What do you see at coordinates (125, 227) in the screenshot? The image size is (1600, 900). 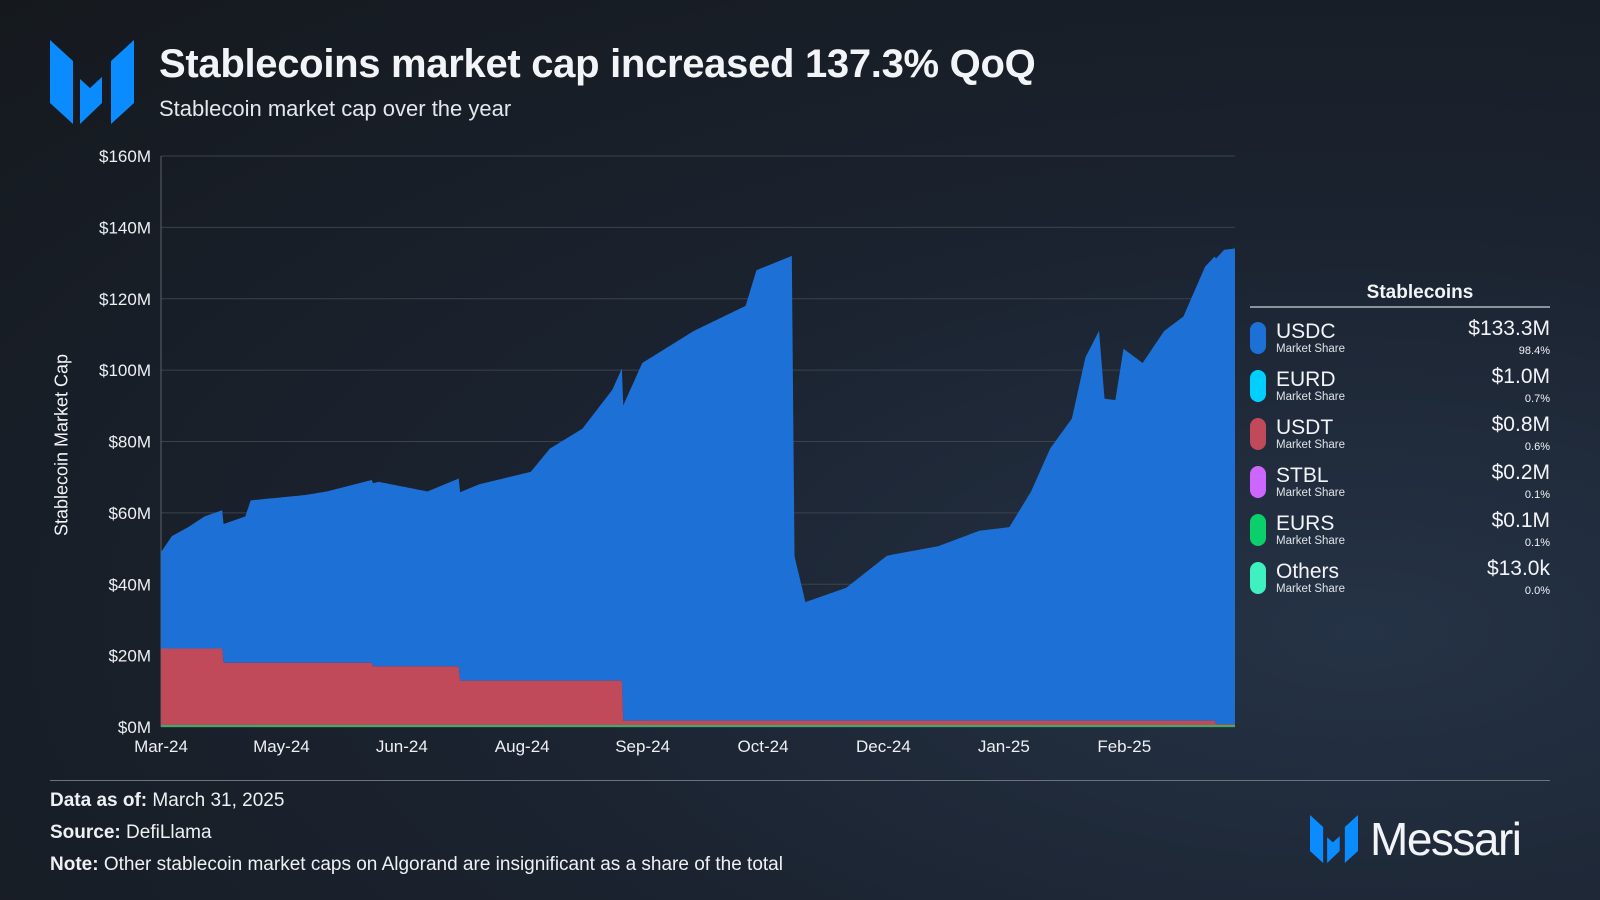 I see `y-tick-label: $140M` at bounding box center [125, 227].